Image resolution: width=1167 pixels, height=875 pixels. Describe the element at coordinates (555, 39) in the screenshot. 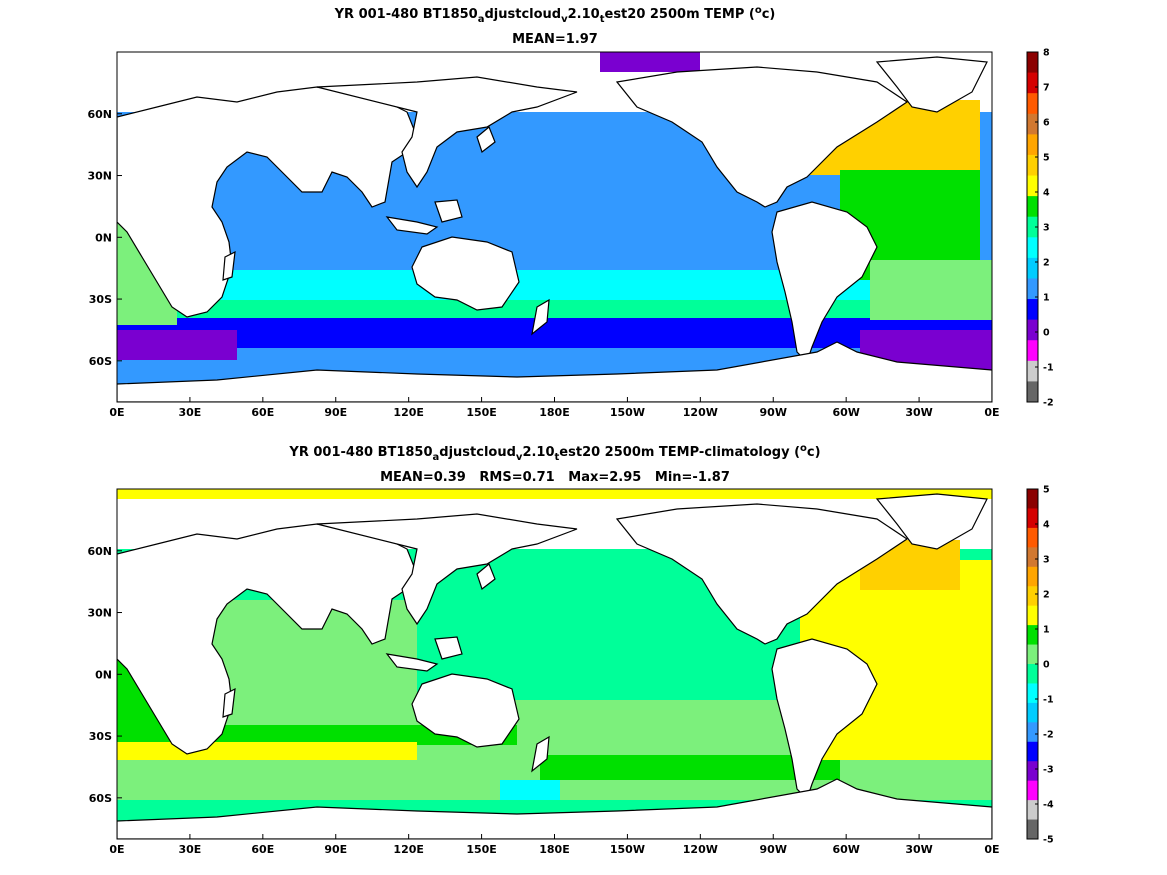

I see `chart-subtitle: MEAN=1.97` at that location.